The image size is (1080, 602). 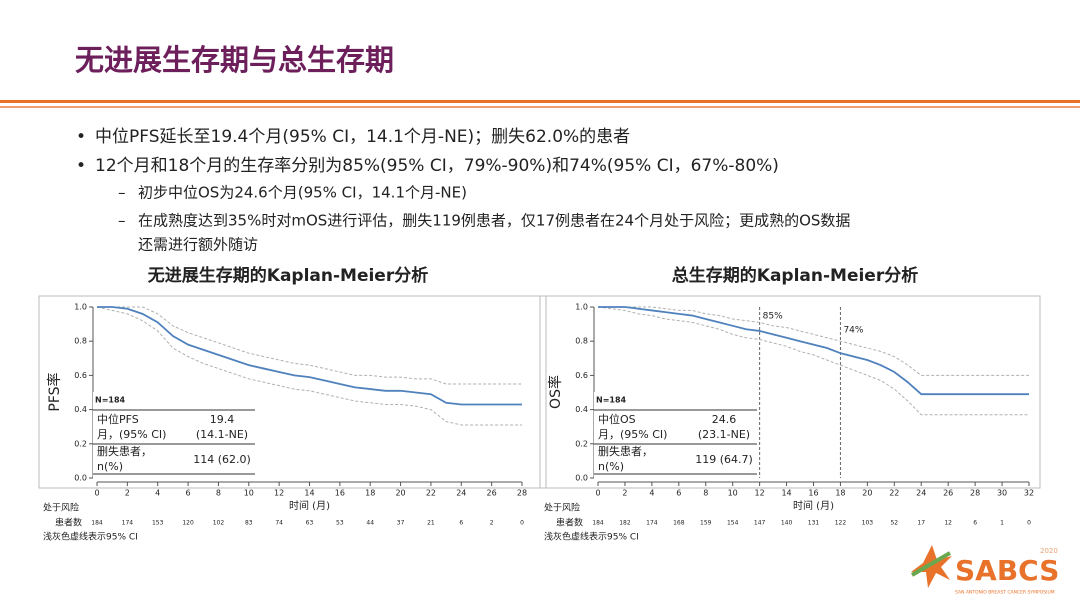 I want to click on risk-count: 1, so click(x=1002, y=523).